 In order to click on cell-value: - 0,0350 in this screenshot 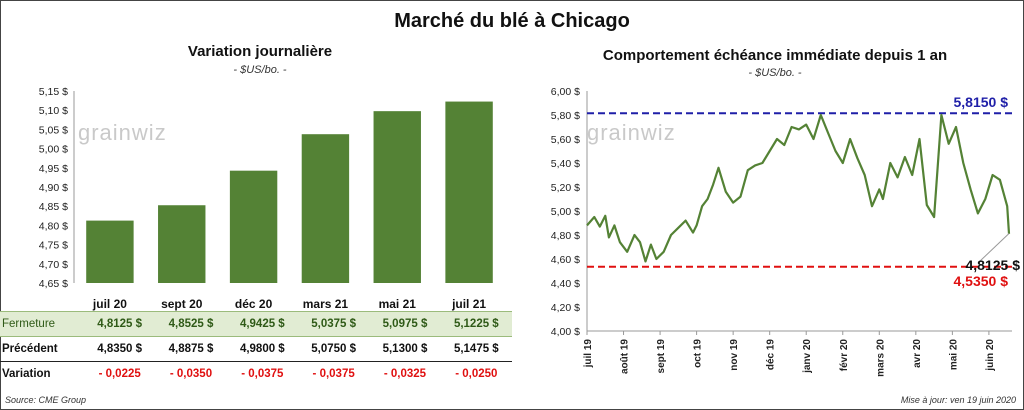, I will do `click(191, 373)`.